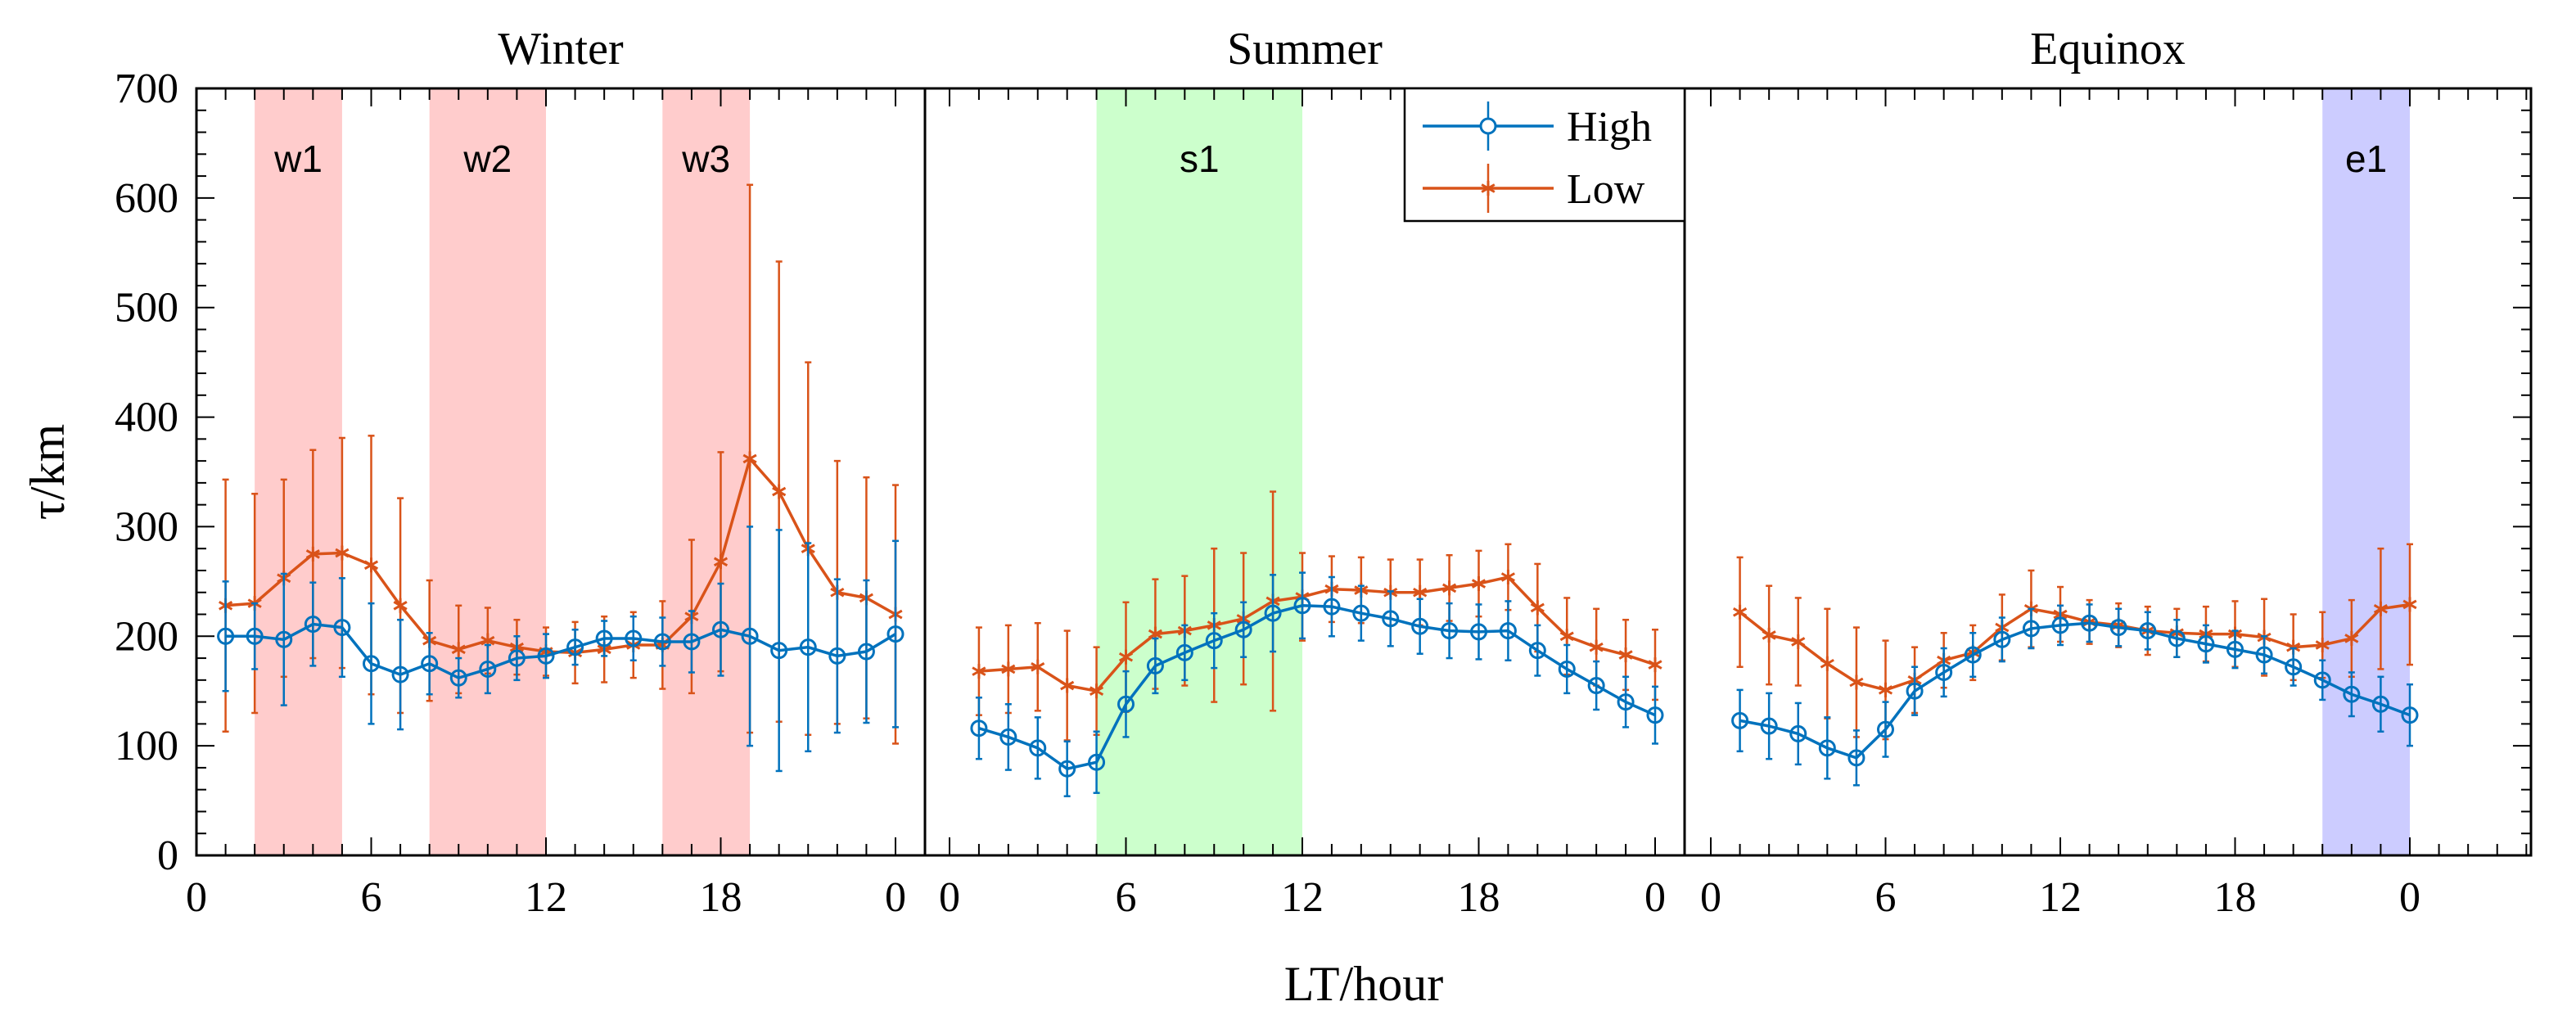 Image resolution: width=2576 pixels, height=1033 pixels. Describe the element at coordinates (146, 418) in the screenshot. I see `y-tick-label: 400` at that location.